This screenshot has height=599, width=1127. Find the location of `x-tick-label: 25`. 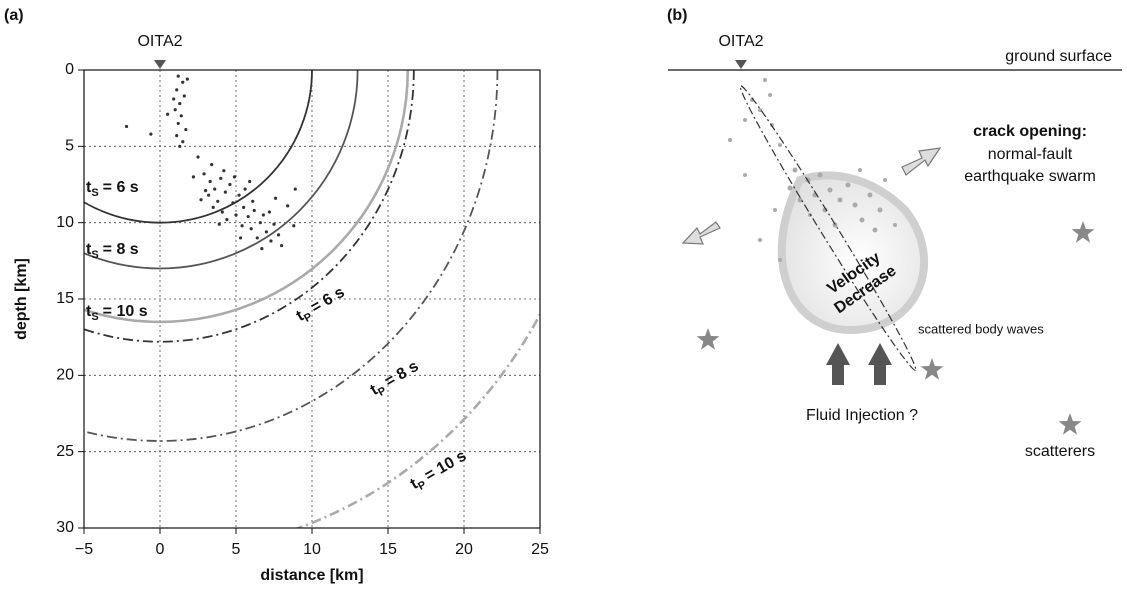

x-tick-label: 25 is located at coordinates (540, 549).